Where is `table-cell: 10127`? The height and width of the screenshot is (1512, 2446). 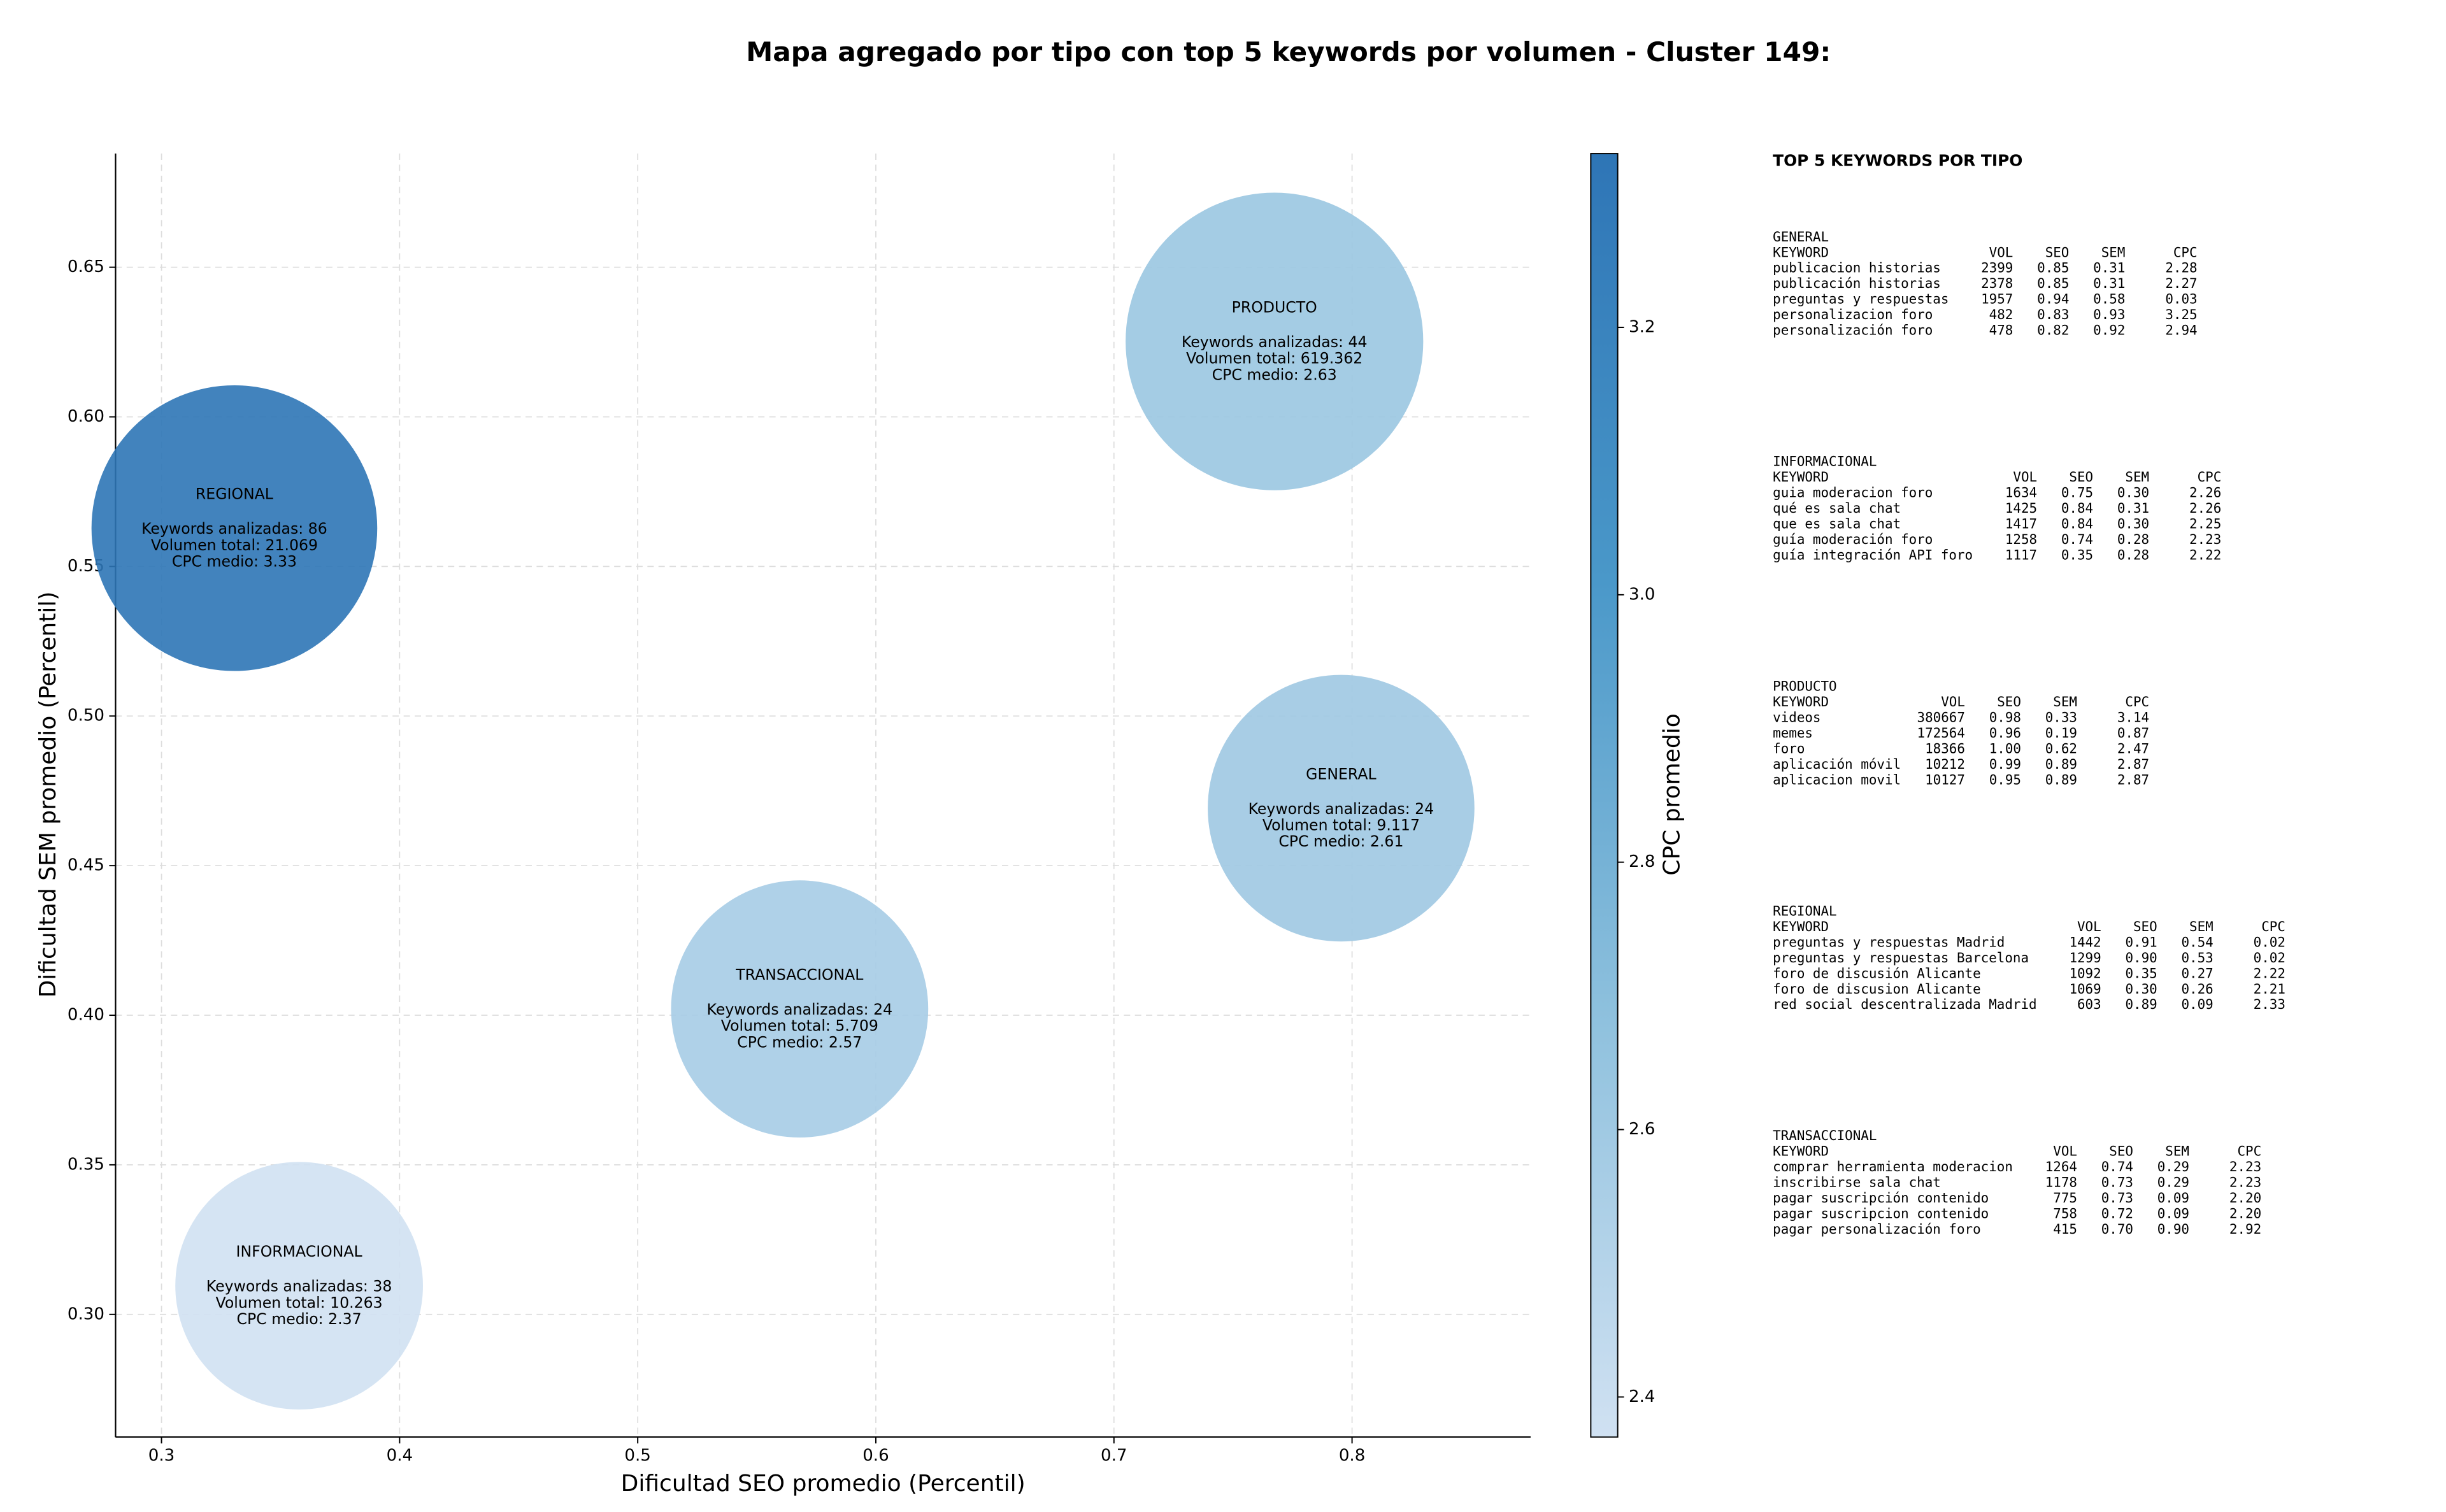
table-cell: 10127 is located at coordinates (1945, 779).